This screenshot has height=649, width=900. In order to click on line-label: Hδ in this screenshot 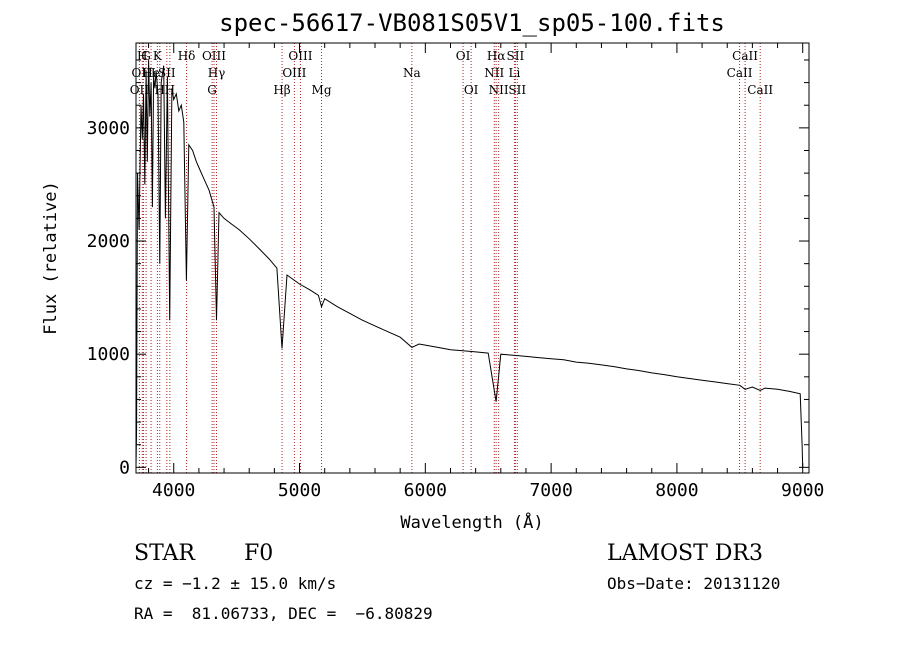, I will do `click(187, 56)`.